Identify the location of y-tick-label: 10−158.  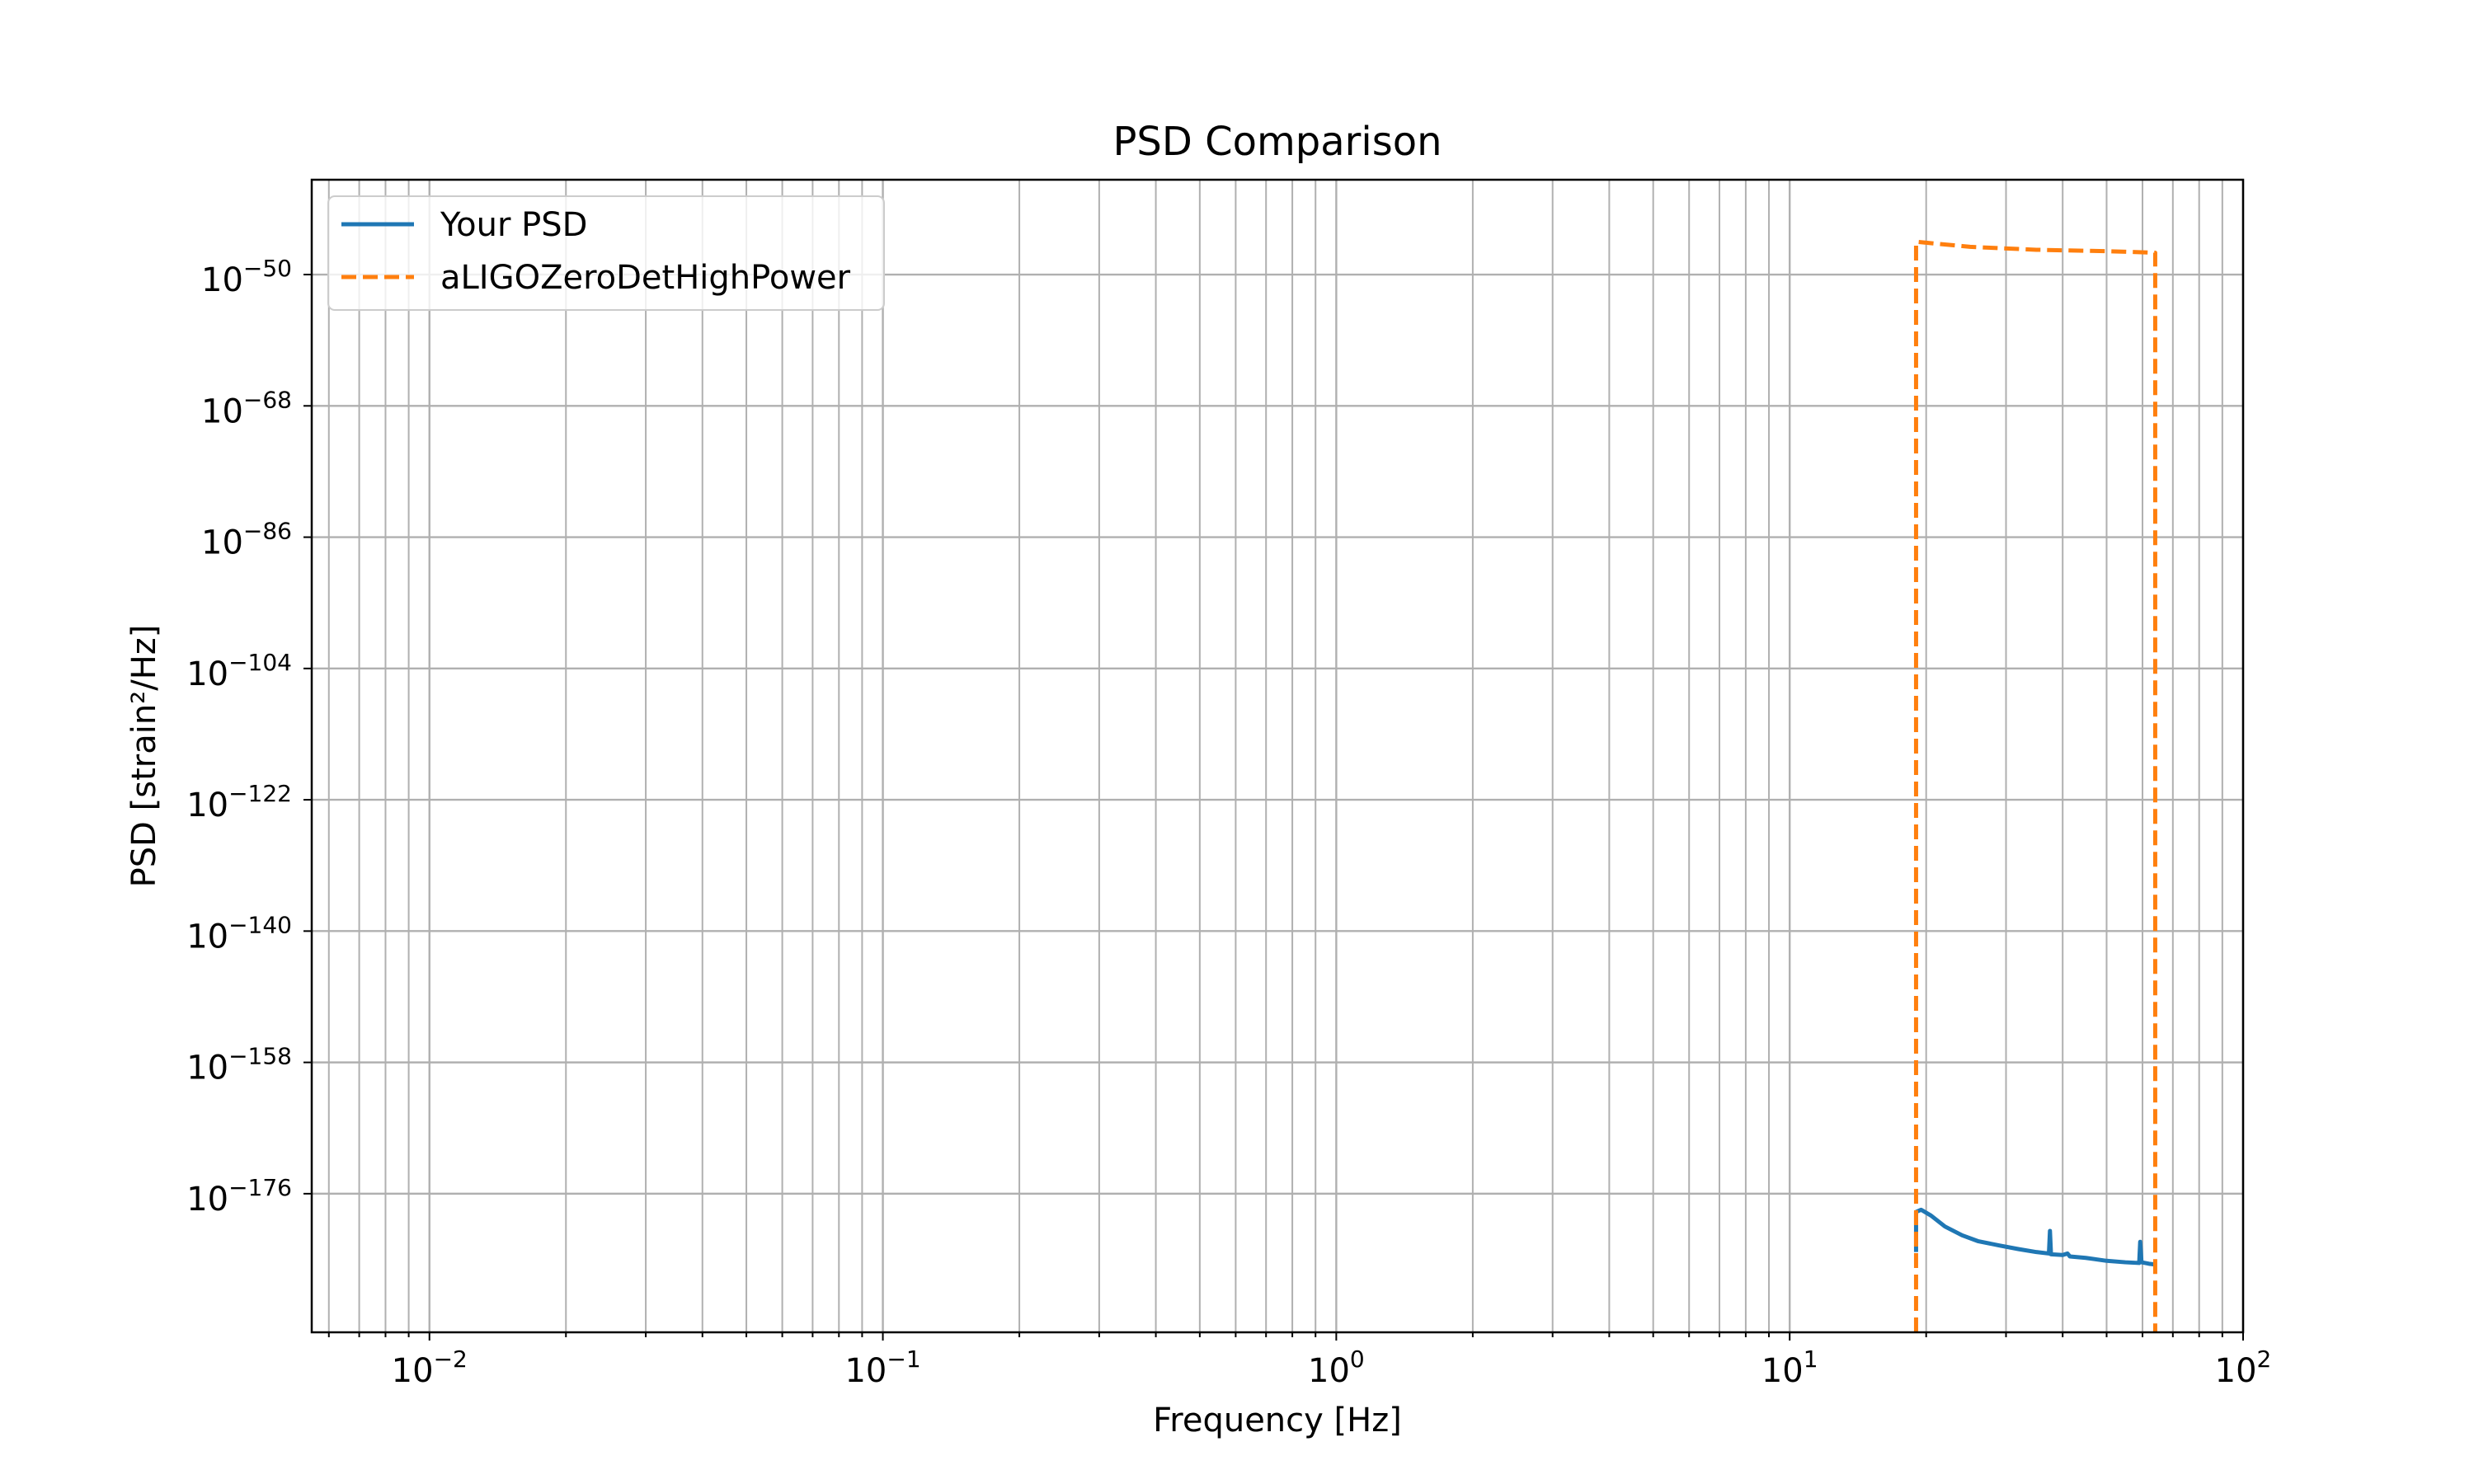
(239, 1065).